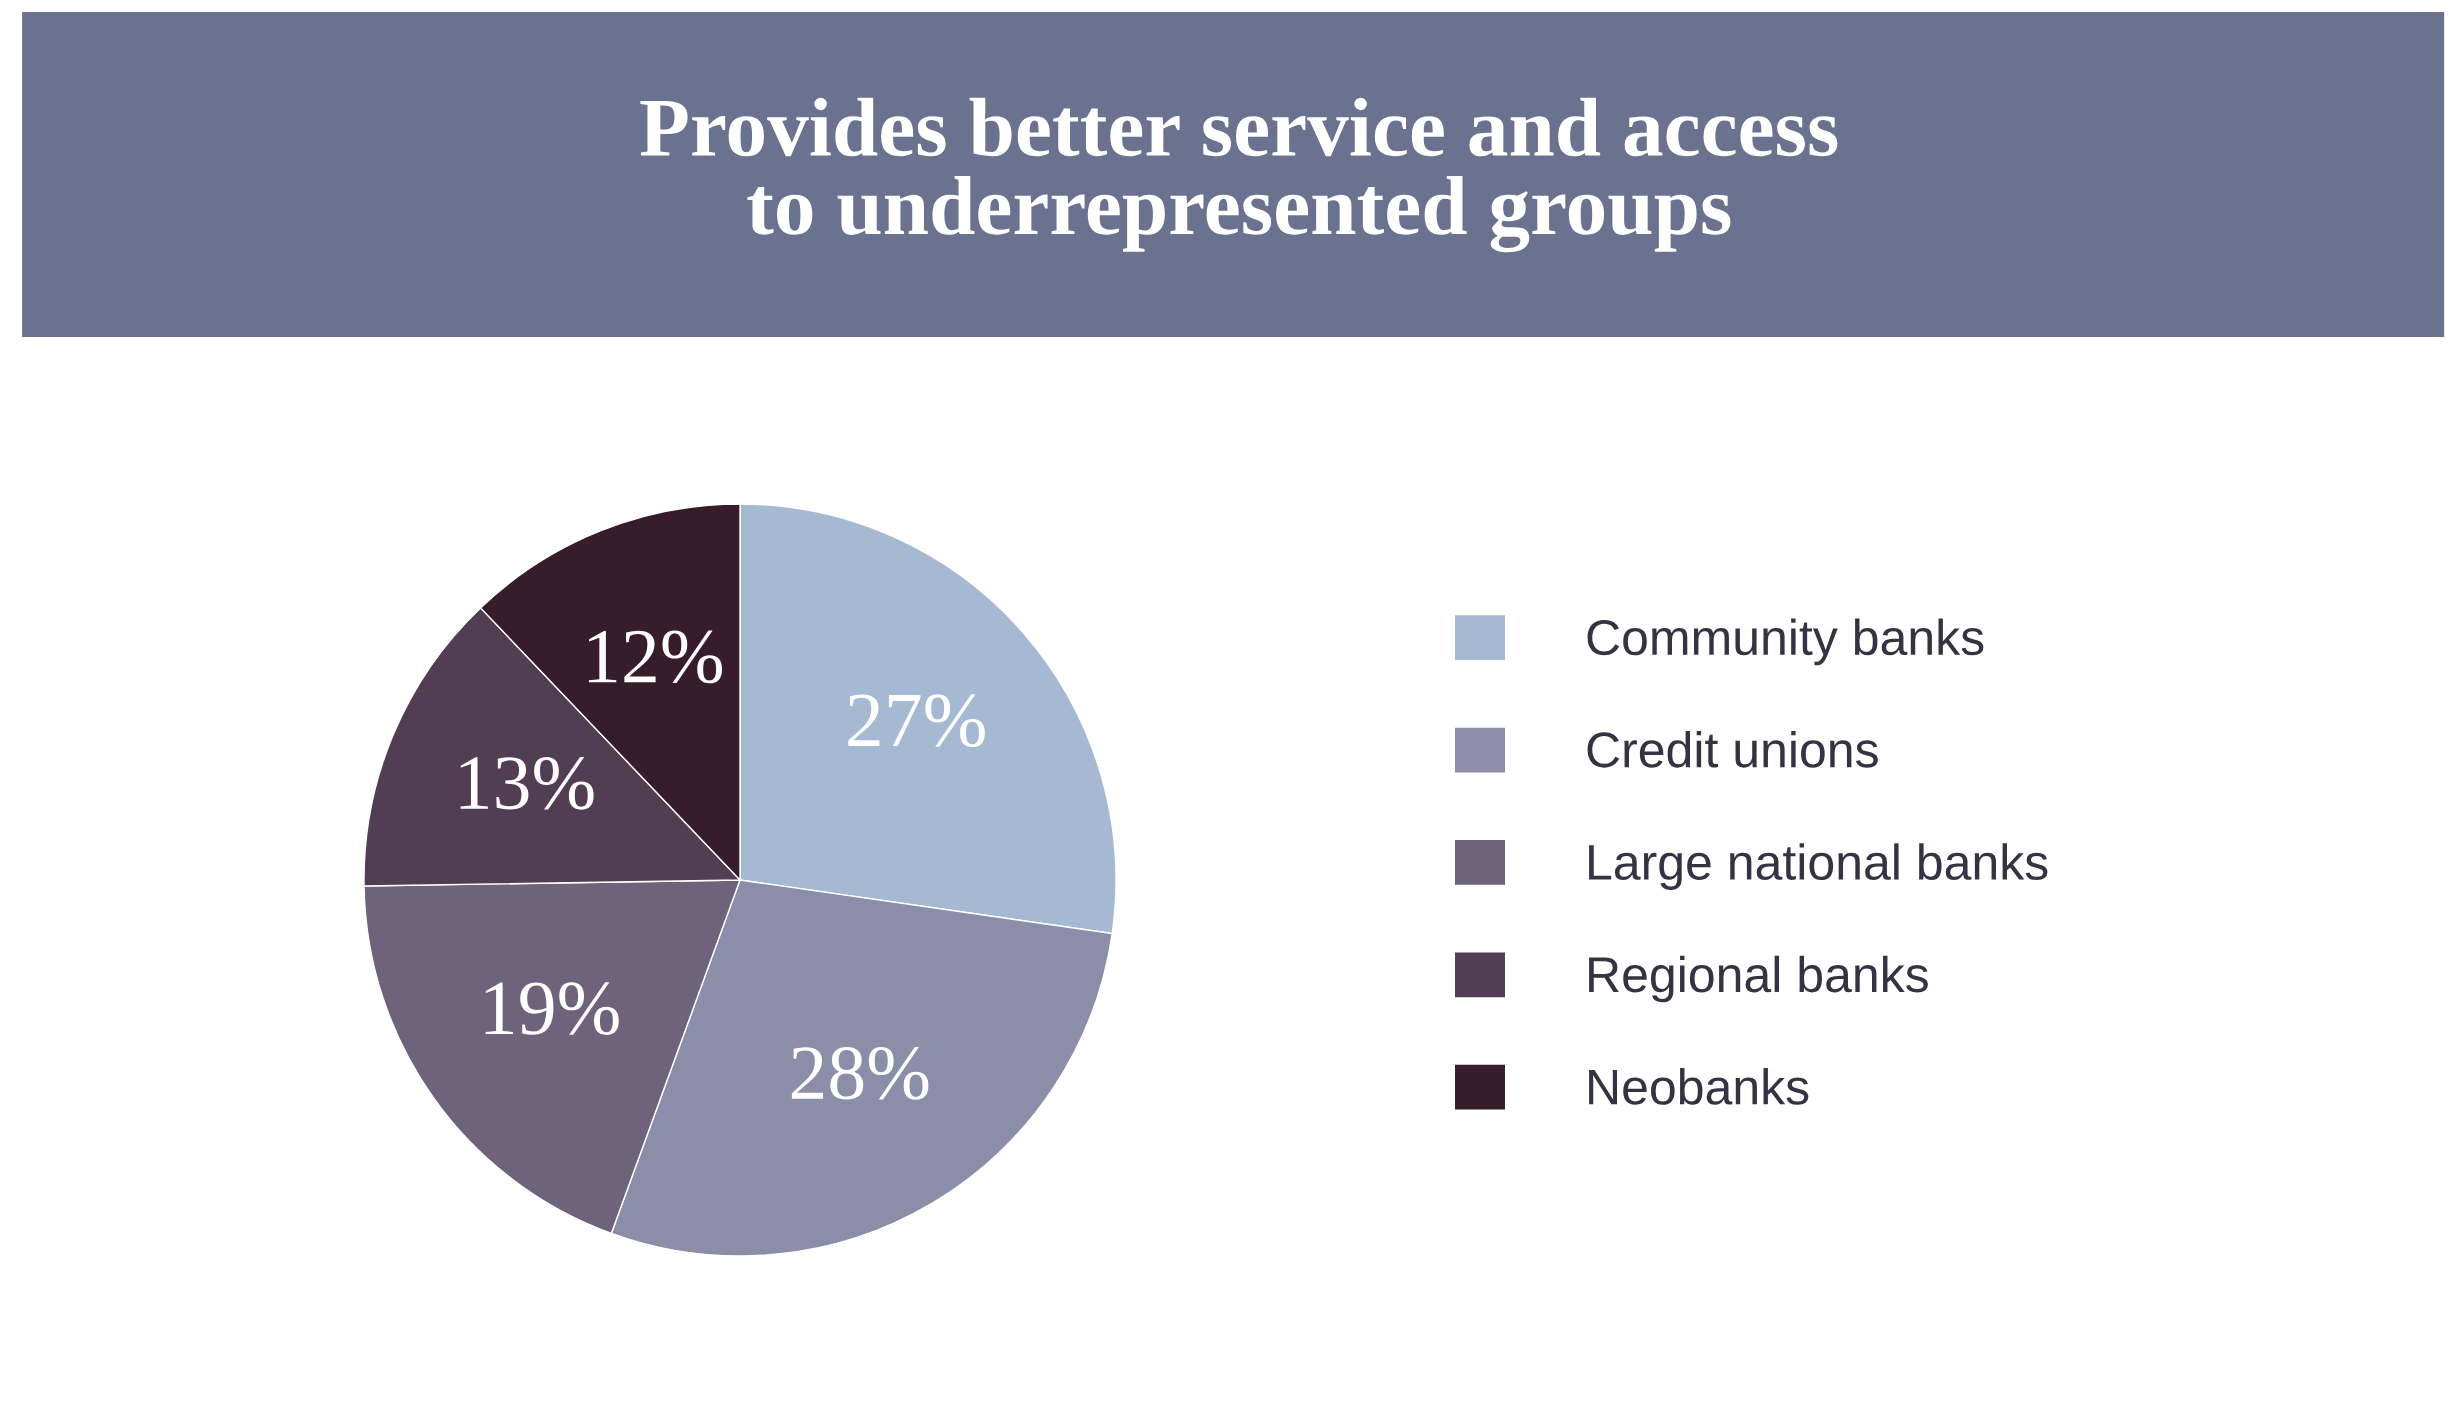 The width and height of the screenshot is (2454, 1421). What do you see at coordinates (527, 783) in the screenshot?
I see `data-label: 13%` at bounding box center [527, 783].